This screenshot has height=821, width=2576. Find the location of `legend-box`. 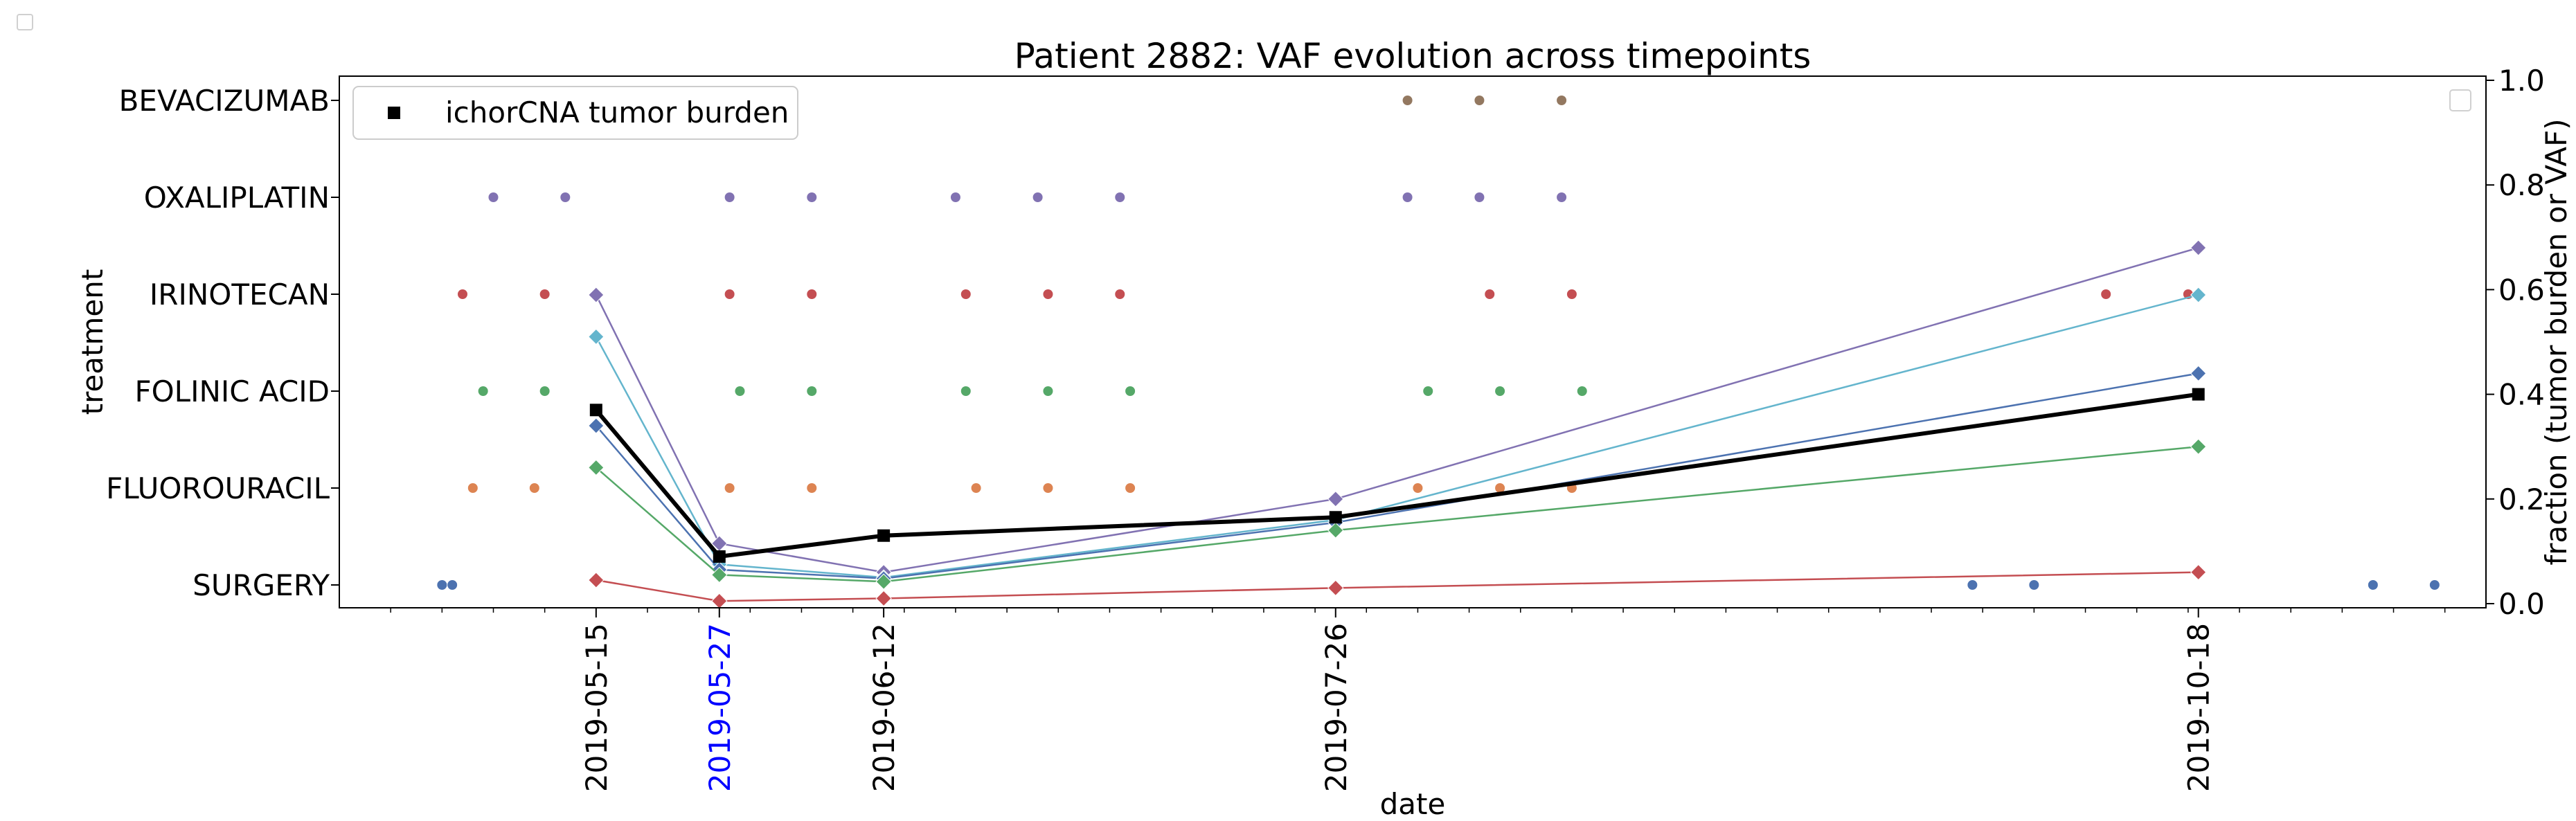

legend-box is located at coordinates (575, 113).